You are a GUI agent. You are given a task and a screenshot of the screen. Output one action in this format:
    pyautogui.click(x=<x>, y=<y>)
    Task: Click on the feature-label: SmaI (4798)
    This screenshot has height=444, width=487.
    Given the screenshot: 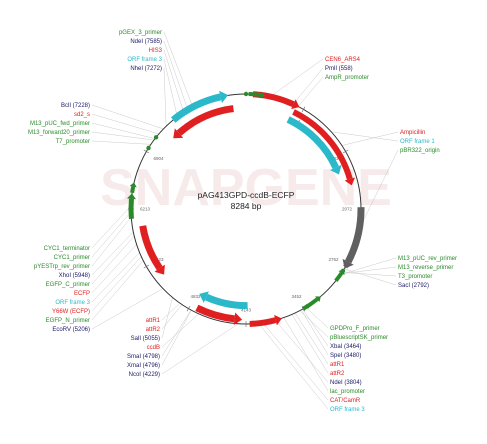 What is the action you would take?
    pyautogui.click(x=143, y=357)
    